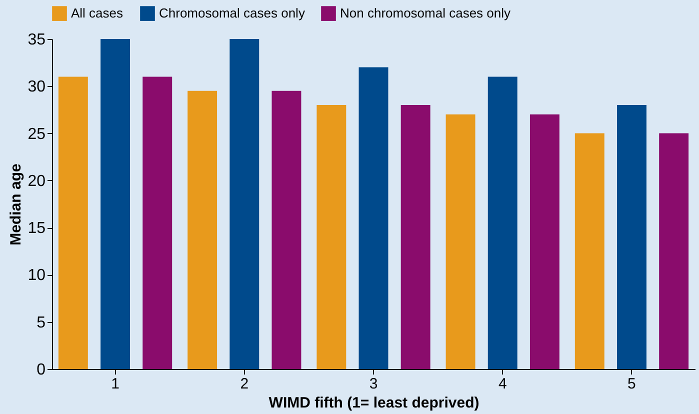 This screenshot has width=699, height=414. What do you see at coordinates (632, 384) in the screenshot?
I see `x-tick-label: 5` at bounding box center [632, 384].